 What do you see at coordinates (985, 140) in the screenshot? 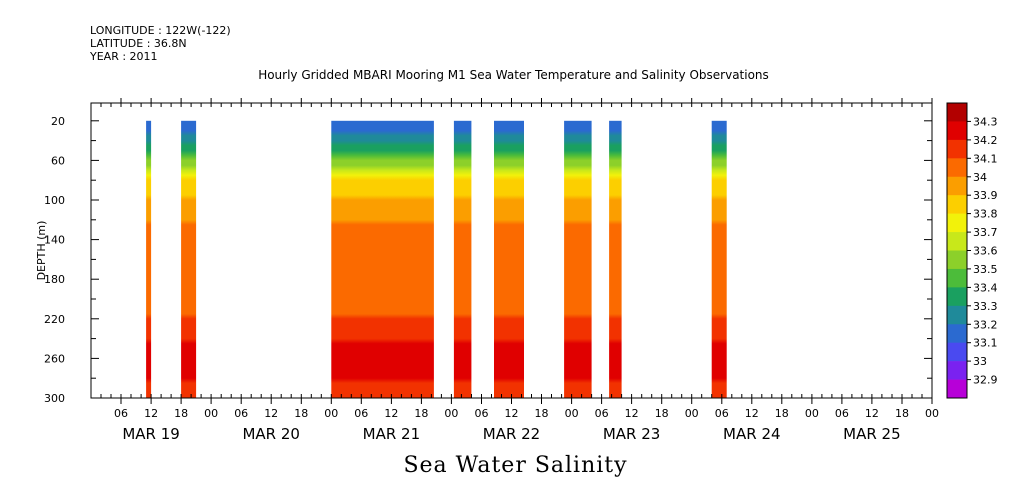
I see `colorbar-label: 34.2` at bounding box center [985, 140].